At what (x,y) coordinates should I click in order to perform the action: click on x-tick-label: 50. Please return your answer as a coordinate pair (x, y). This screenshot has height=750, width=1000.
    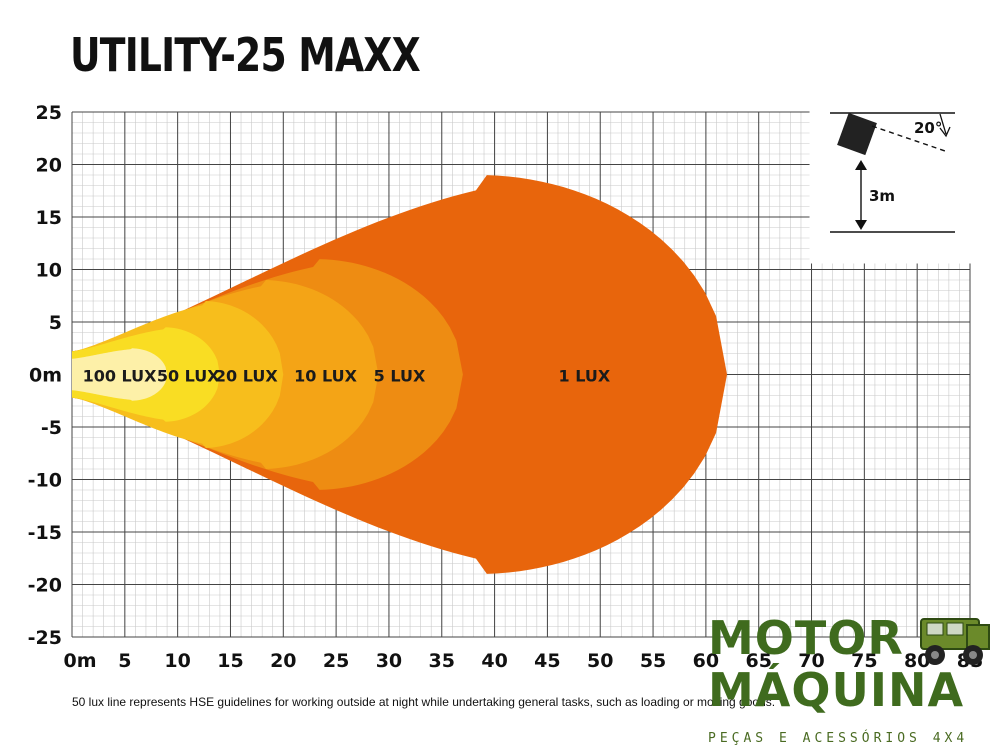
    Looking at the image, I should click on (600, 661).